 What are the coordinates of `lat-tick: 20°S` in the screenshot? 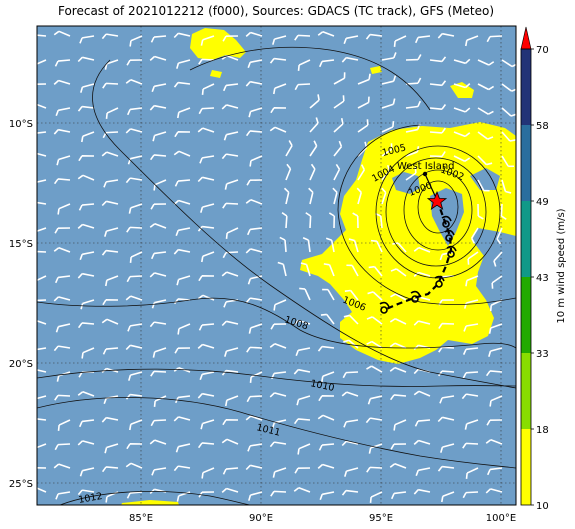 It's located at (21, 364).